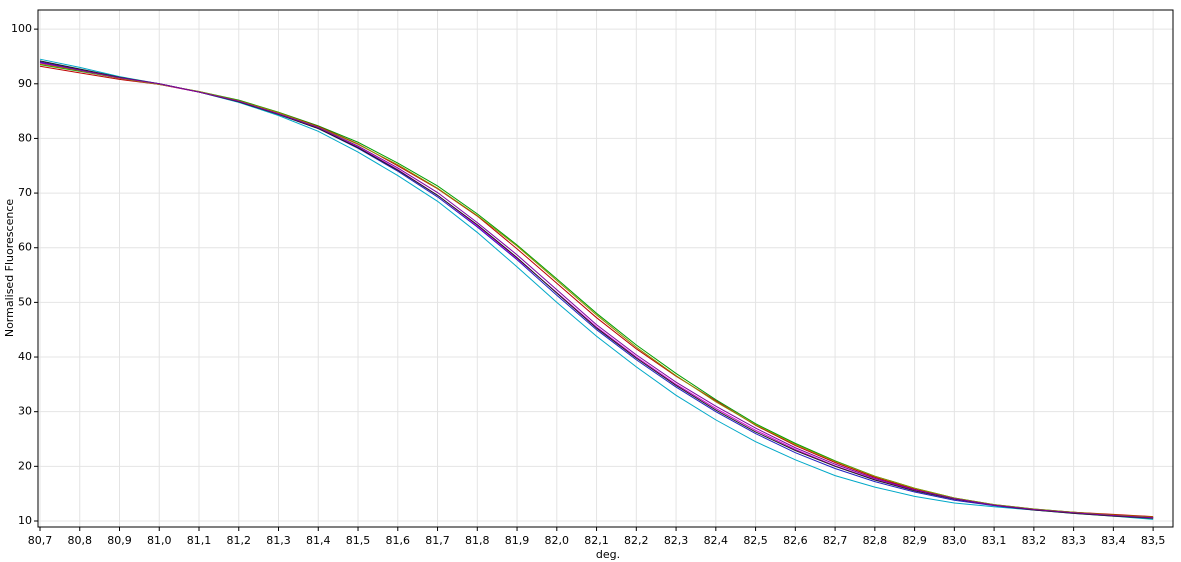 This screenshot has height=562, width=1181. I want to click on y-tick-label: 10, so click(25, 520).